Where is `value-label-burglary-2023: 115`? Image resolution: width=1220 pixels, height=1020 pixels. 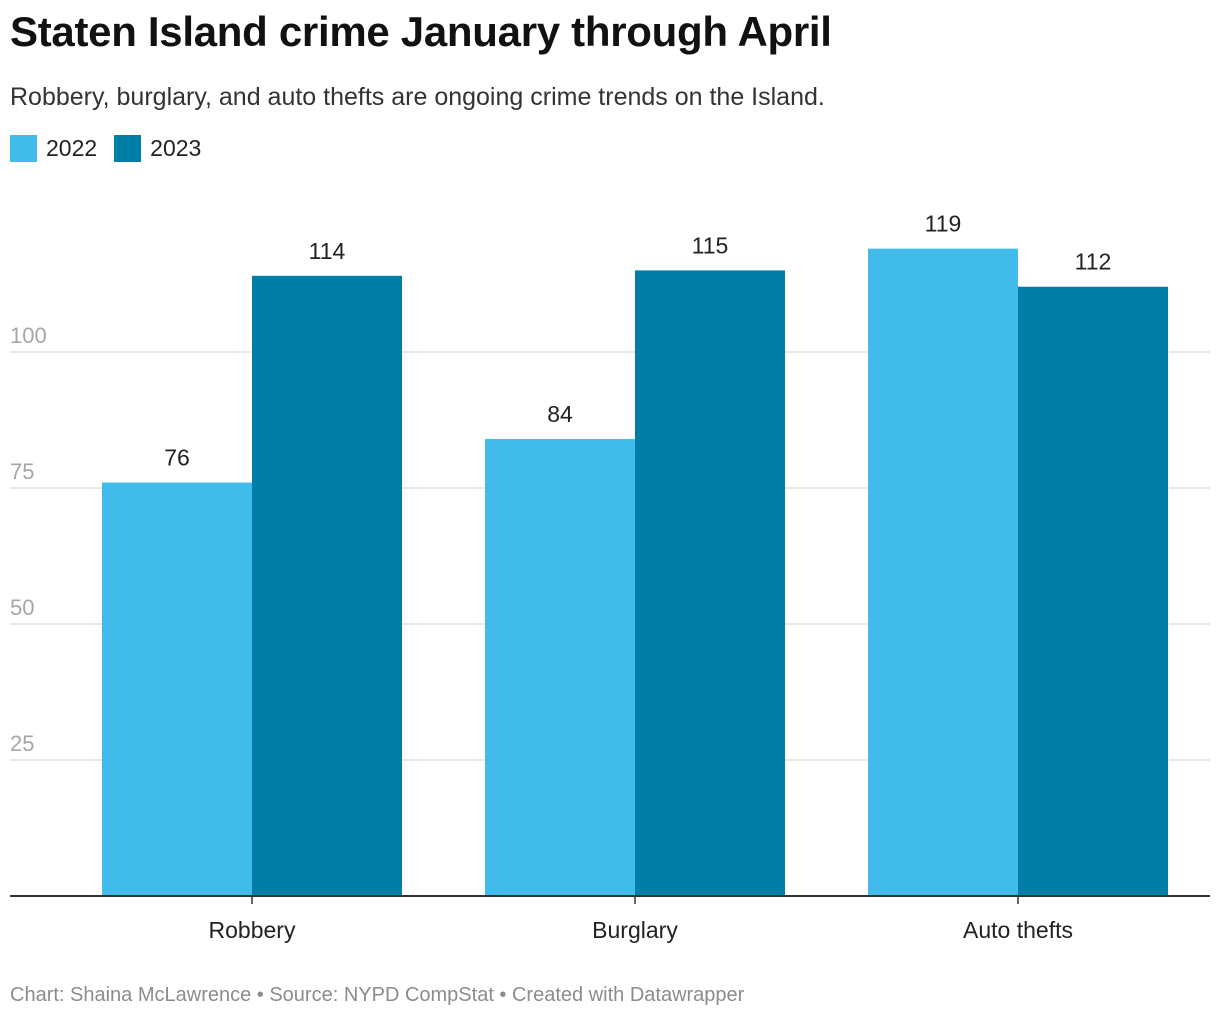
value-label-burglary-2023: 115 is located at coordinates (710, 245).